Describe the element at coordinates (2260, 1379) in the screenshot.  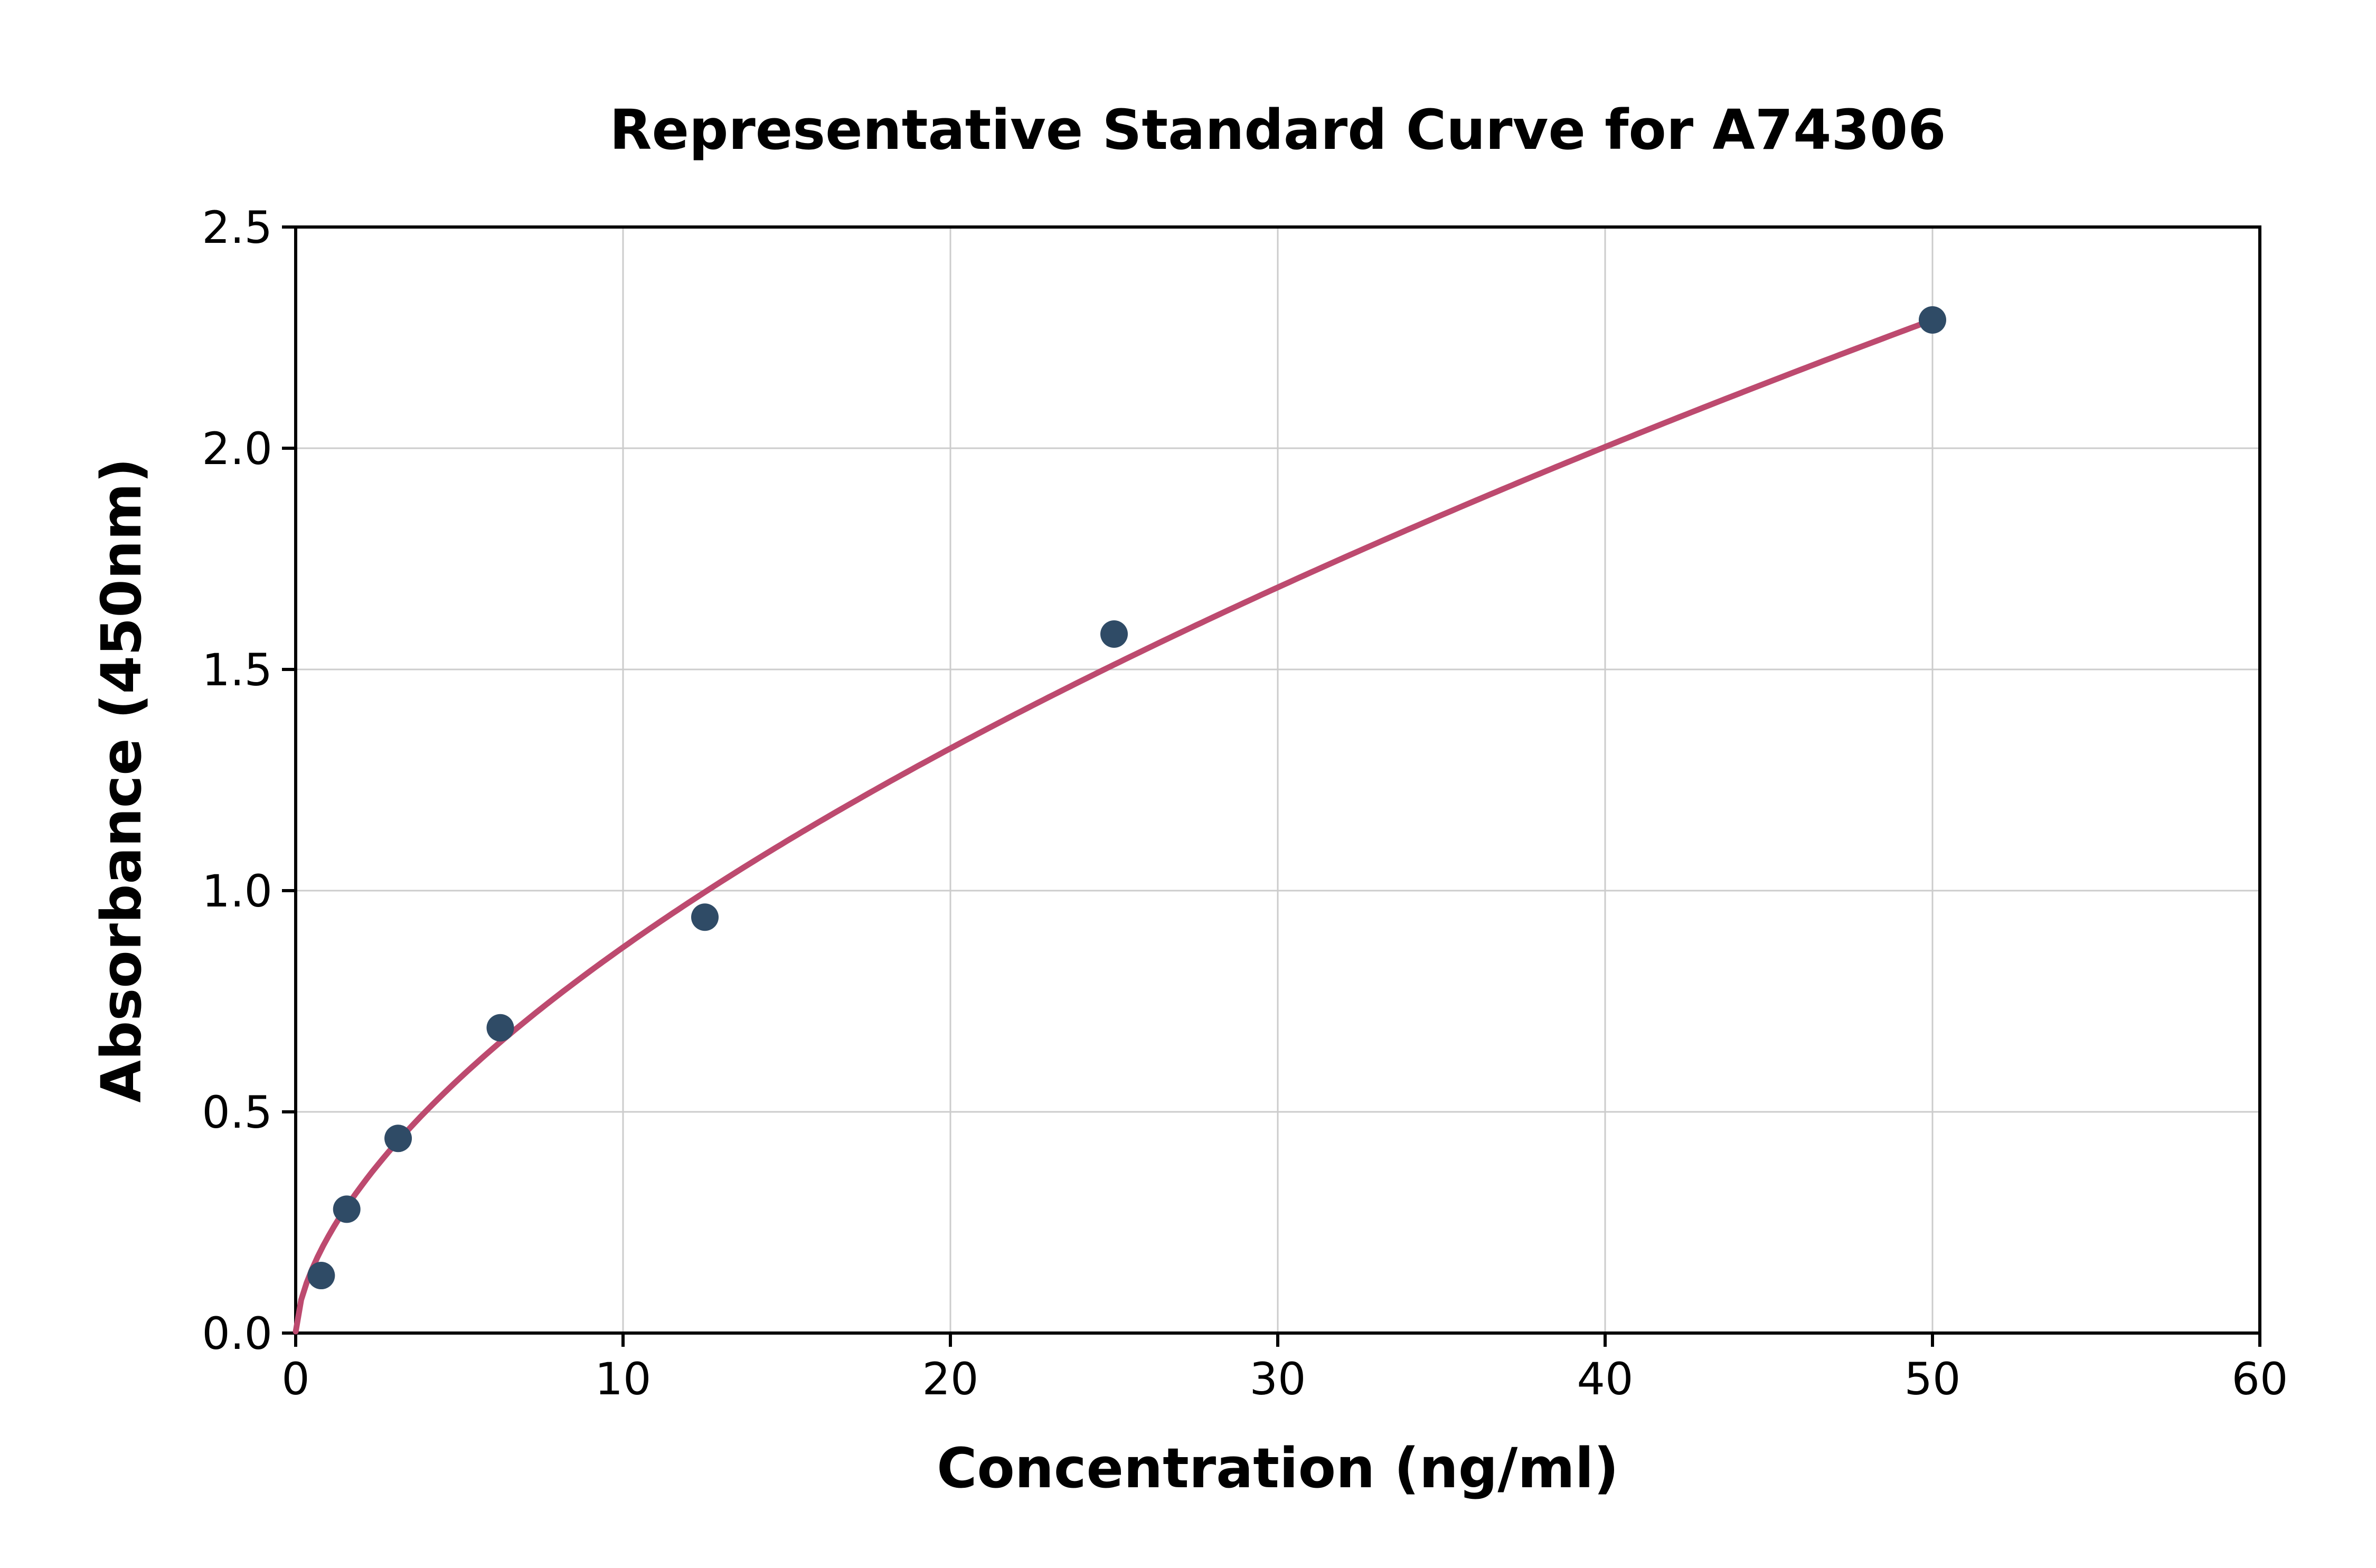
I see `x-tick-label: 60` at that location.